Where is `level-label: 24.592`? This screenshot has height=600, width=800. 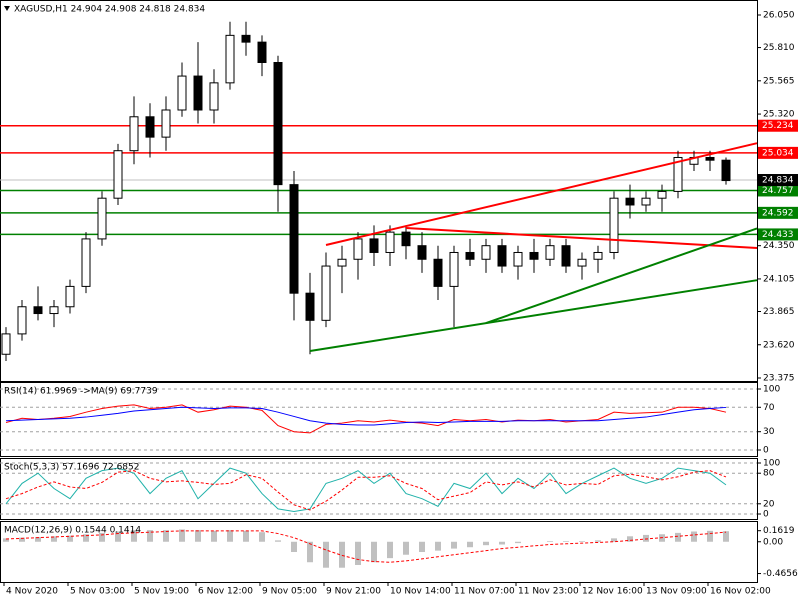
level-label: 24.592 is located at coordinates (778, 213).